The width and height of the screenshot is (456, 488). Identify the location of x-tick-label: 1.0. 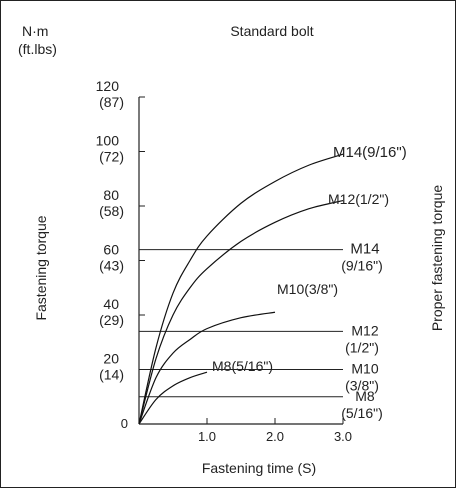
(207, 436).